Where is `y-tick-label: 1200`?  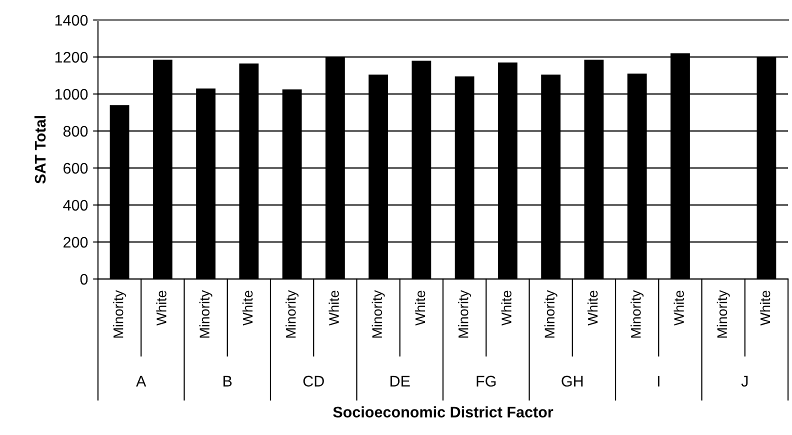
y-tick-label: 1200 is located at coordinates (71, 57).